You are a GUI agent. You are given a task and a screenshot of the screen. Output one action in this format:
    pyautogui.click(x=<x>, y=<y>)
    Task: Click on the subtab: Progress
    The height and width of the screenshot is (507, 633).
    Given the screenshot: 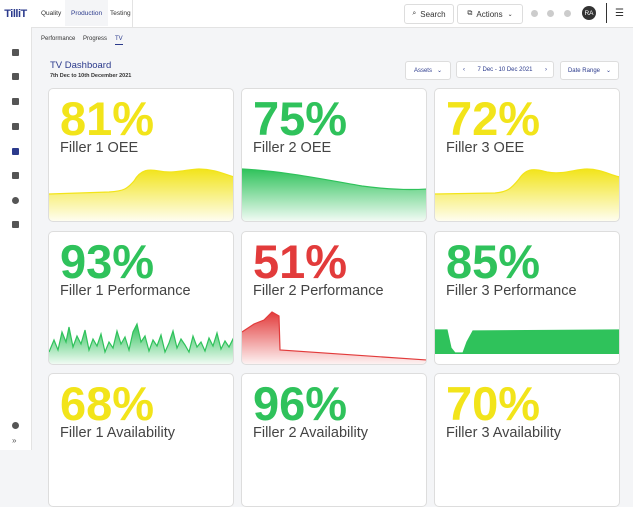 What is the action you would take?
    pyautogui.click(x=95, y=39)
    